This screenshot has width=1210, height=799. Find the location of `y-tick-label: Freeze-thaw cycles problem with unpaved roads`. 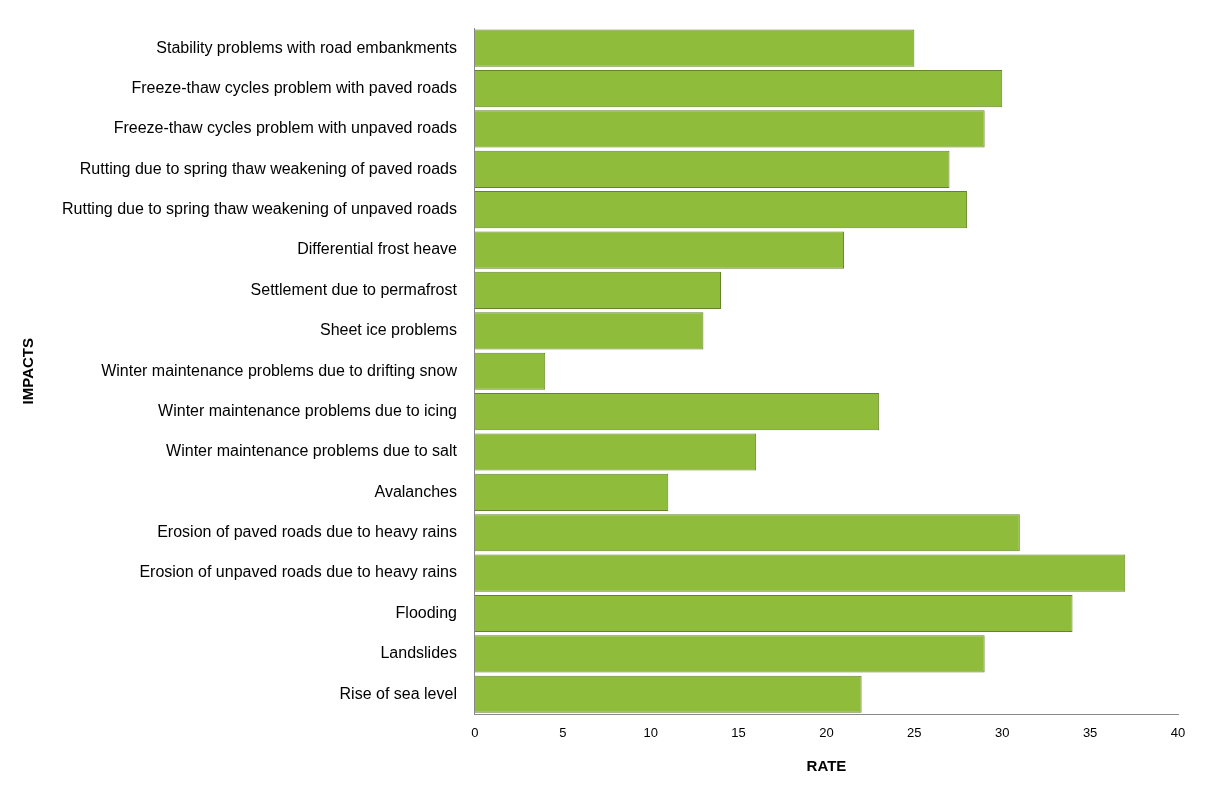

y-tick-label: Freeze-thaw cycles problem with unpaved roads is located at coordinates (285, 128).